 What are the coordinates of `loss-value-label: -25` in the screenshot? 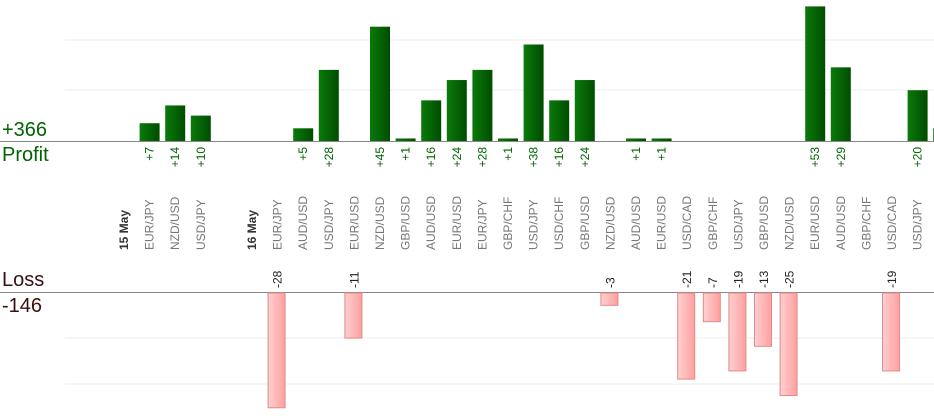 It's located at (790, 279).